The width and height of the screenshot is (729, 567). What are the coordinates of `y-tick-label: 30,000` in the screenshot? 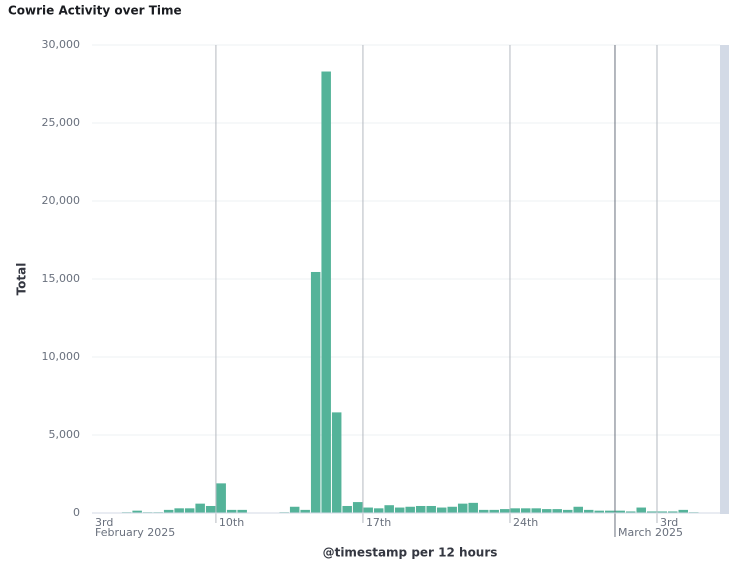 It's located at (61, 44).